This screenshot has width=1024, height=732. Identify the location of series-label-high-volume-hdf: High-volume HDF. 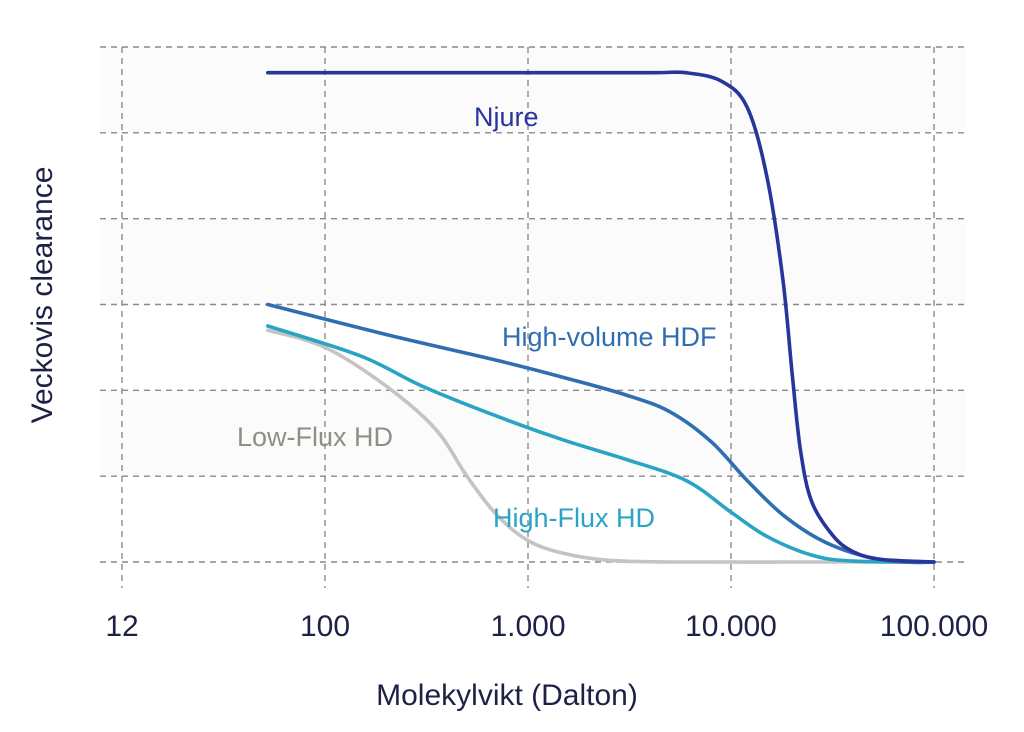
(609, 337).